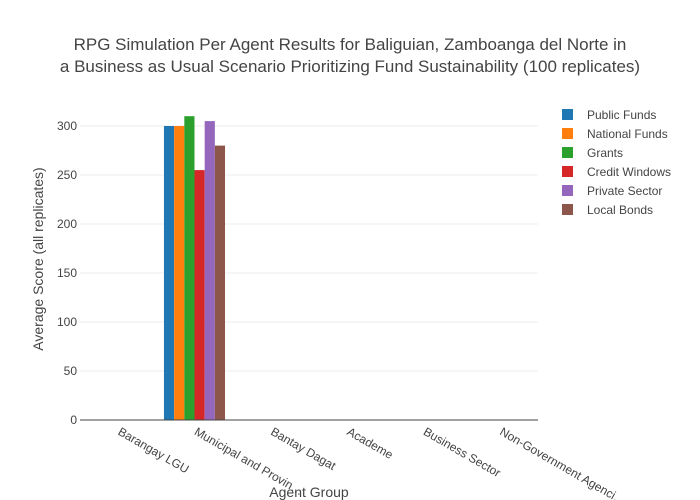 This screenshot has height=500, width=700. Describe the element at coordinates (73, 420) in the screenshot. I see `y-tick-label: 0` at that location.